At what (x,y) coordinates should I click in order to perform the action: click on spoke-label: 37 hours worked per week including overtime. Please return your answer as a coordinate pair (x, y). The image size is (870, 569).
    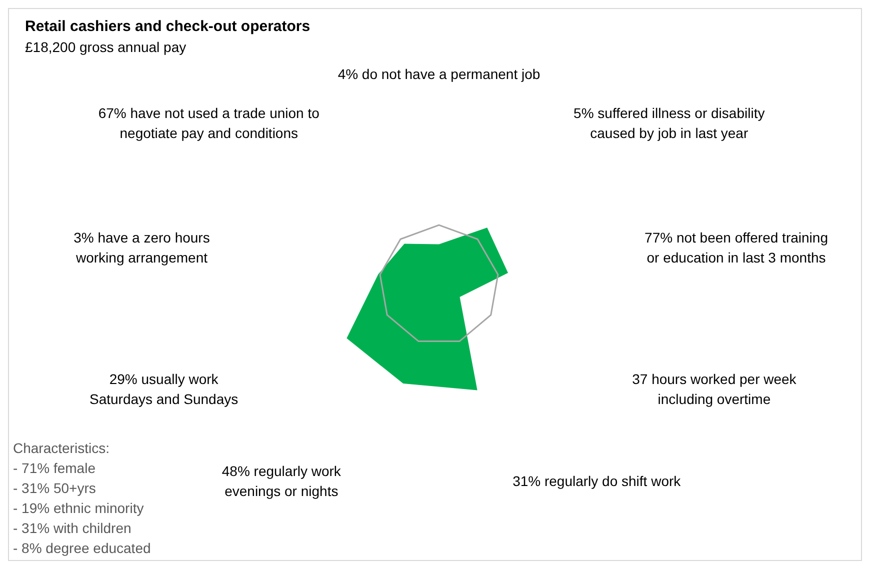
    Looking at the image, I should click on (715, 388).